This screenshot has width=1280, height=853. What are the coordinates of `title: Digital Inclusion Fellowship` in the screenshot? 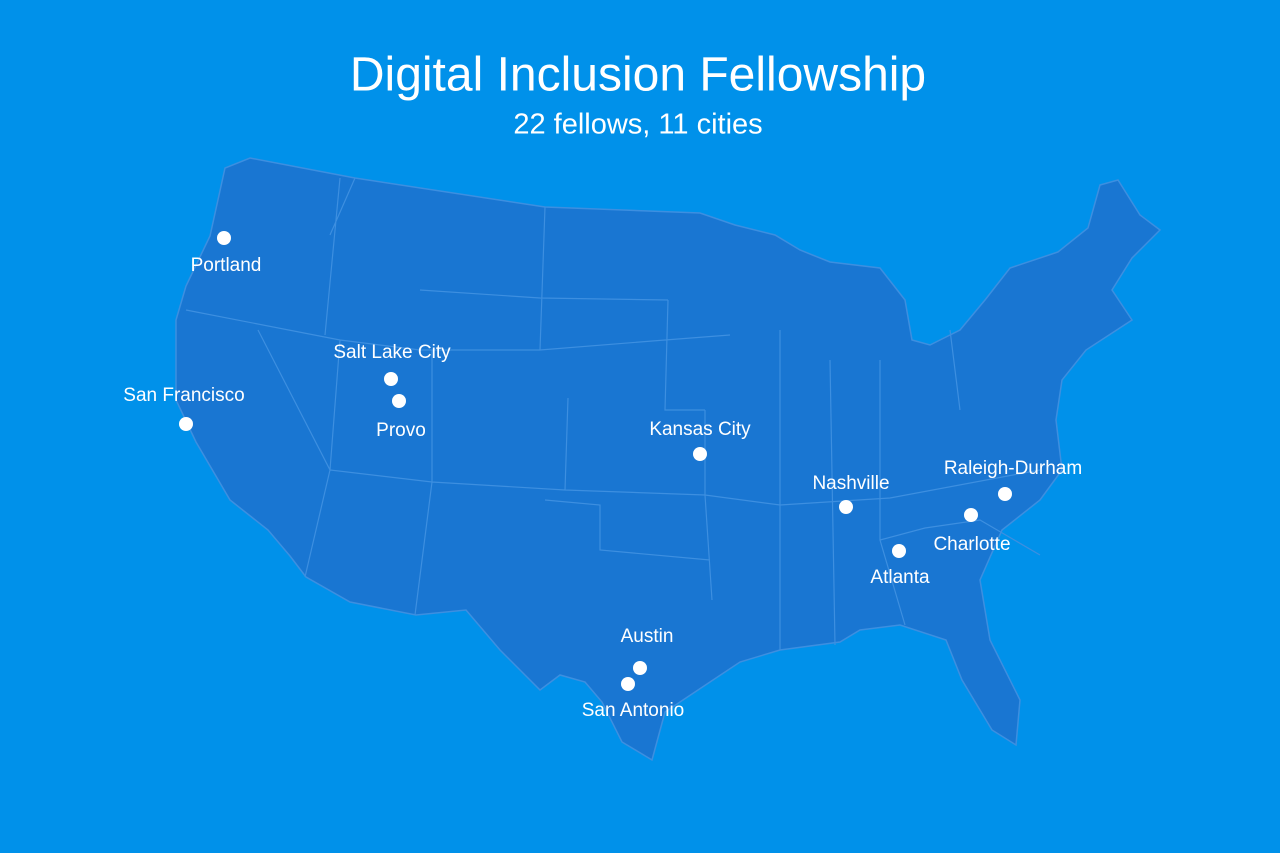 It's located at (638, 75).